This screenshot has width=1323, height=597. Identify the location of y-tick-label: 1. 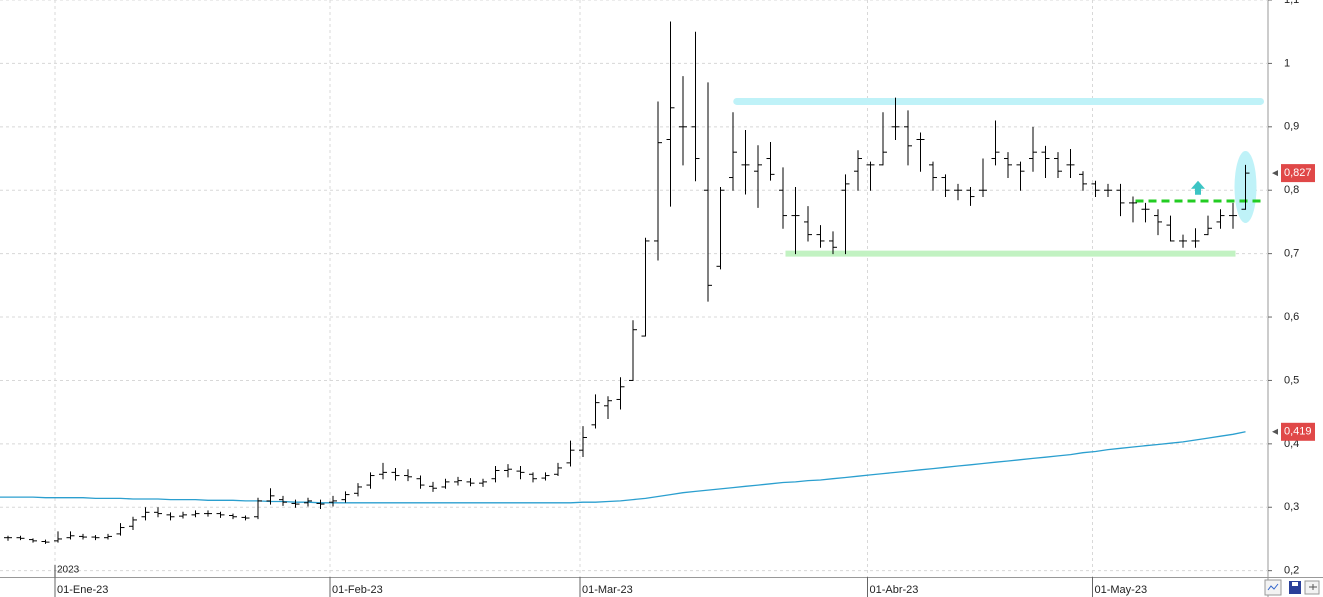
(1287, 63).